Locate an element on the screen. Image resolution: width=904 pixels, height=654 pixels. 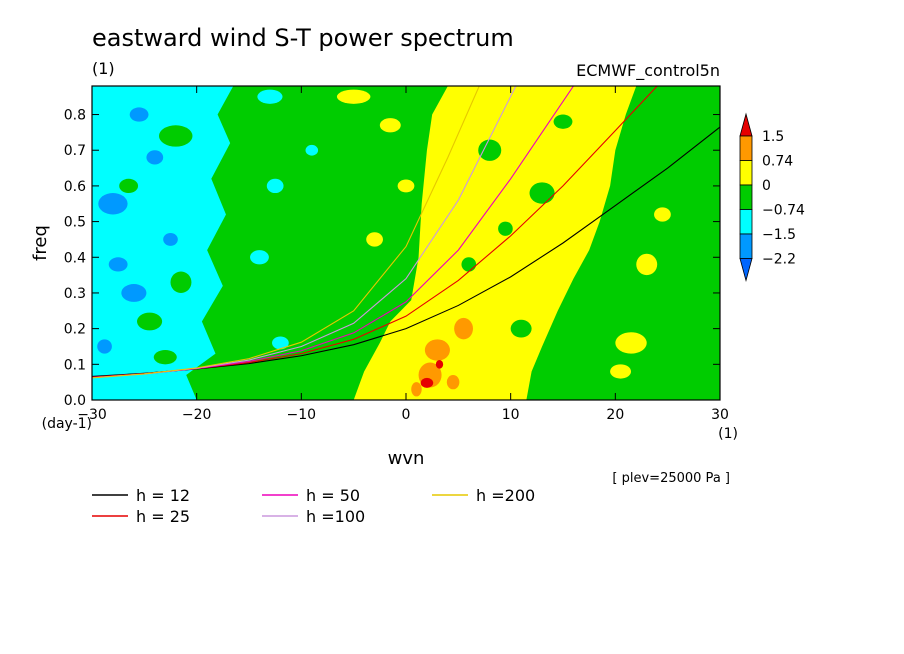
field-region-cyan is located at coordinates (163, 243).